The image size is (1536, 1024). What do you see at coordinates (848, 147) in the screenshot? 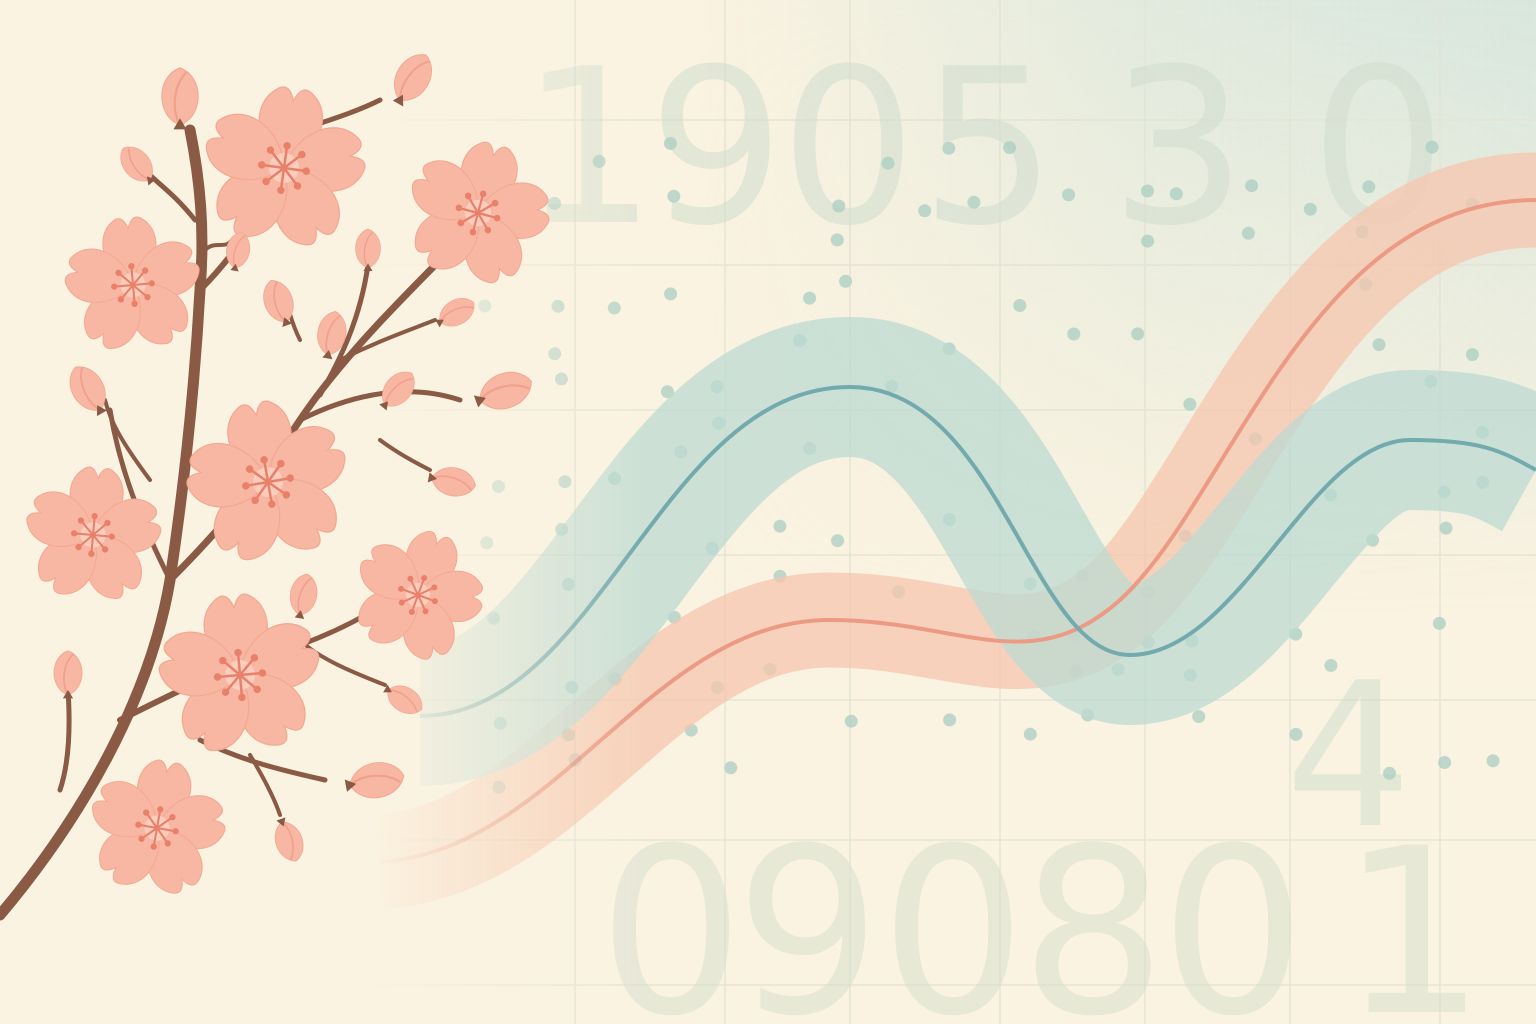
I see `top-digit: 0` at bounding box center [848, 147].